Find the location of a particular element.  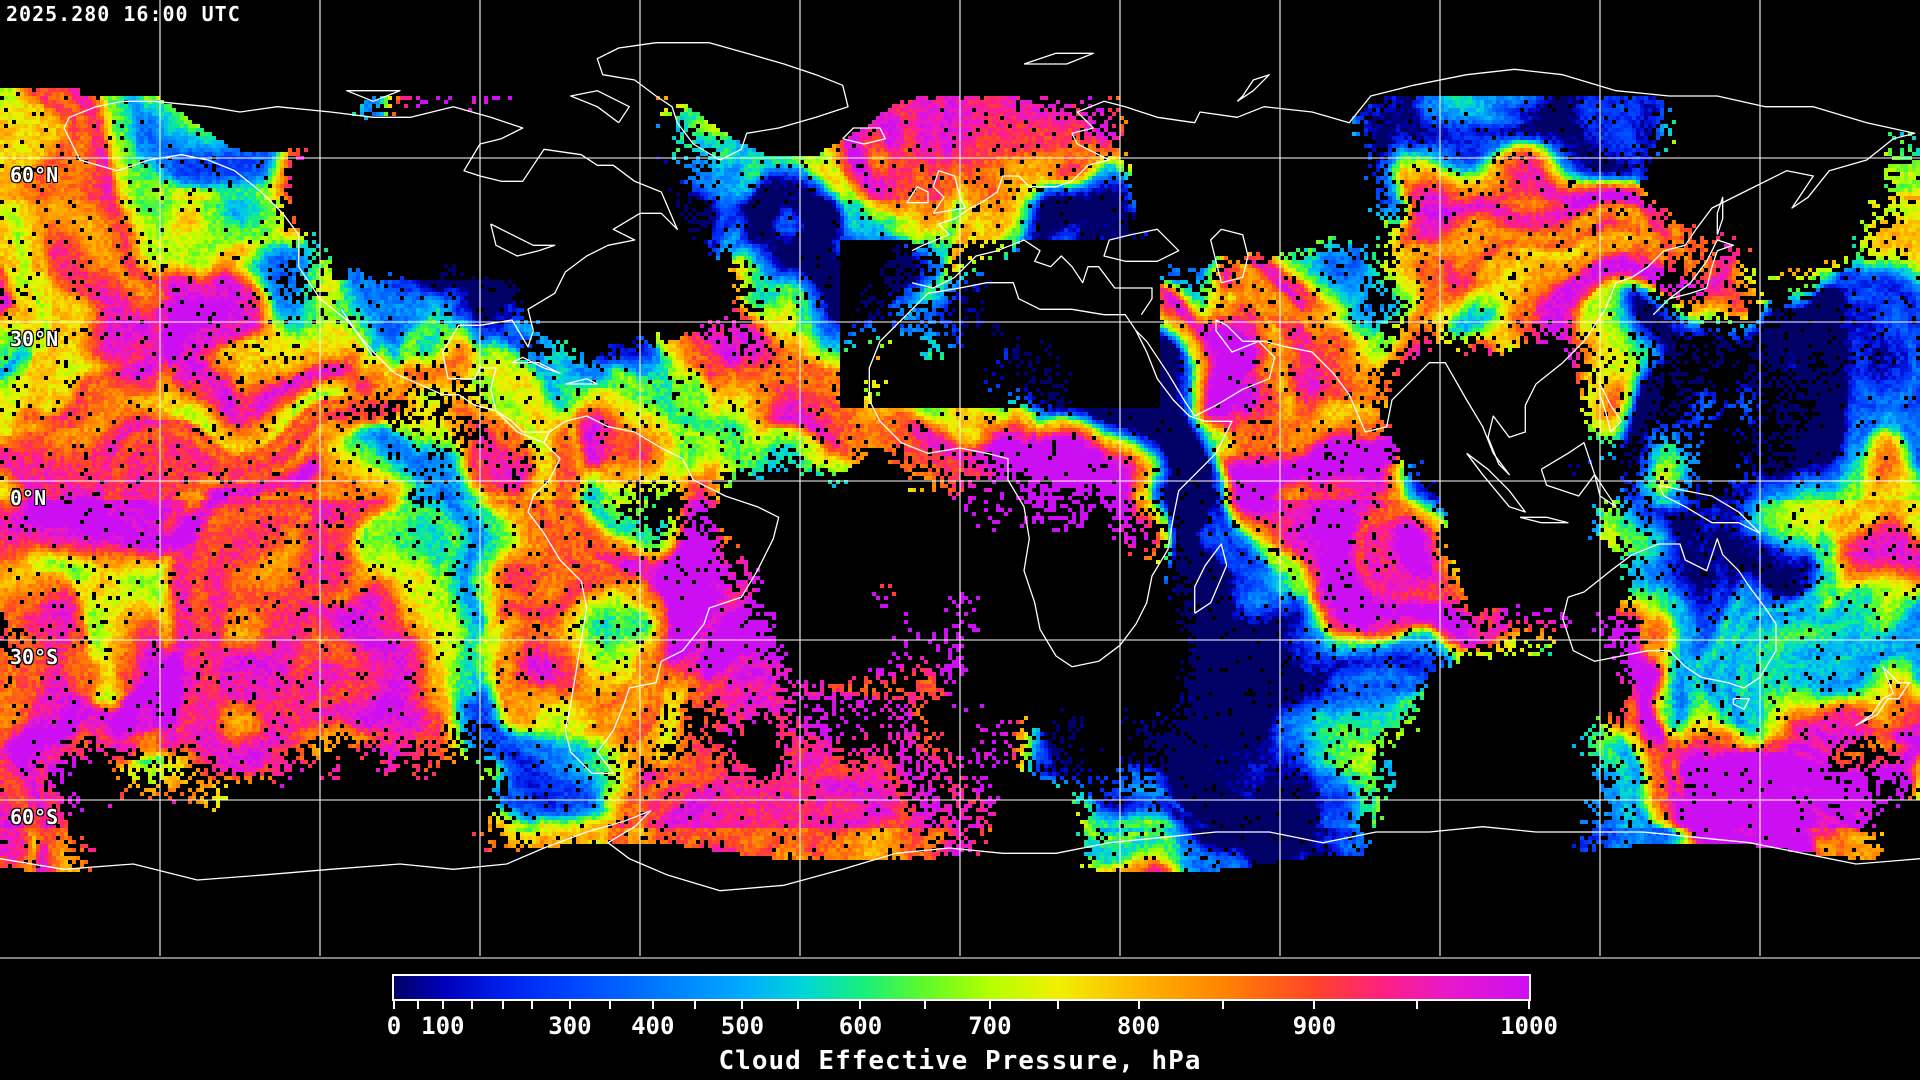

latitude-label: 60°N is located at coordinates (34, 175).